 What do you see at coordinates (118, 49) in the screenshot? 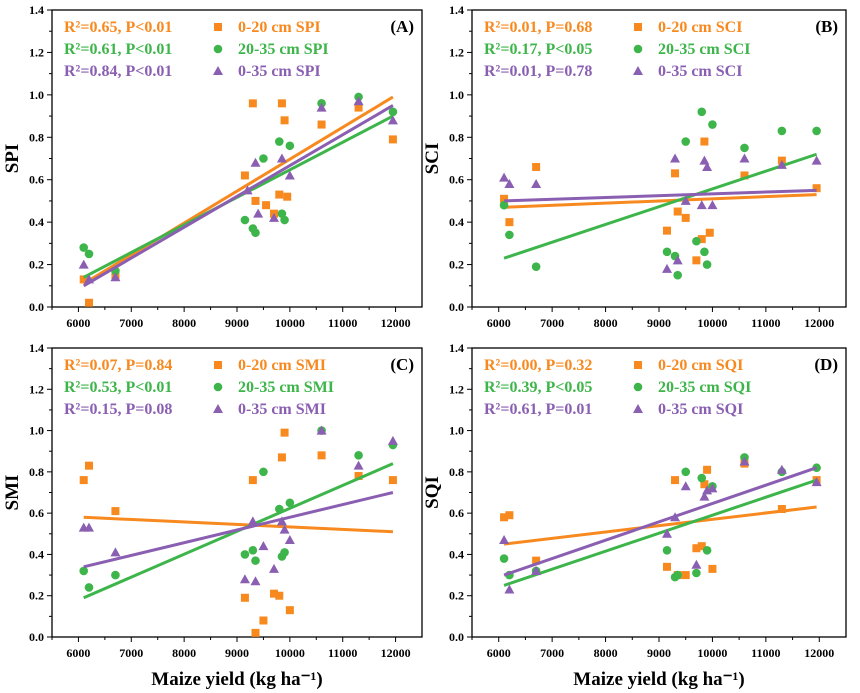
I see `stat-label: R²=0.61, P<0.01` at bounding box center [118, 49].